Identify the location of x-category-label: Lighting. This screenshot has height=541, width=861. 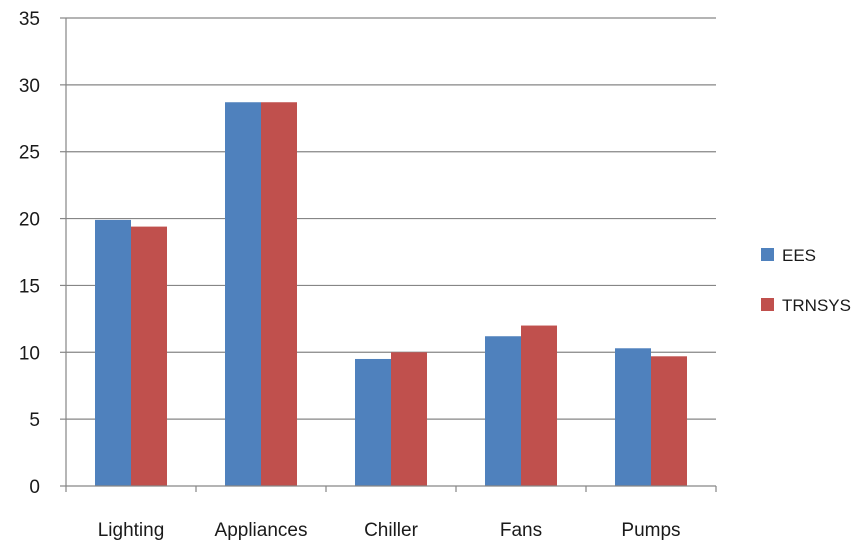
(131, 530).